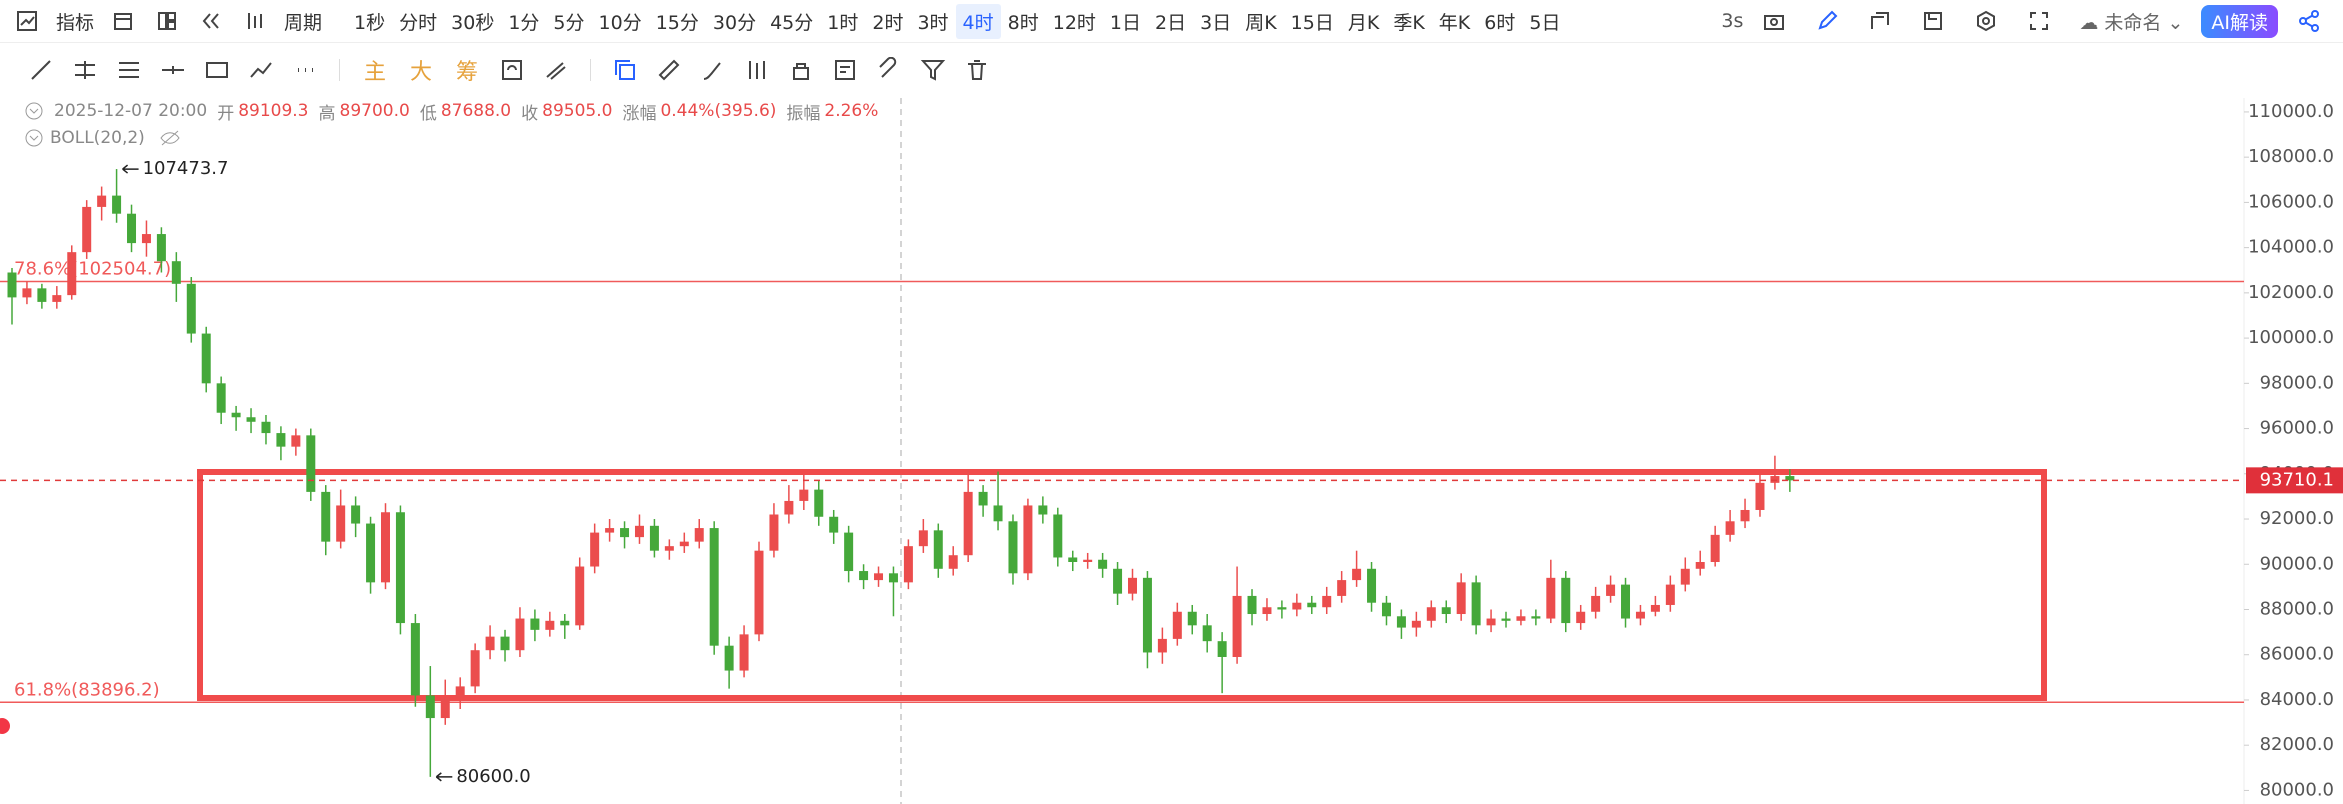 This screenshot has height=804, width=2343. I want to click on note-tool, so click(845, 70).